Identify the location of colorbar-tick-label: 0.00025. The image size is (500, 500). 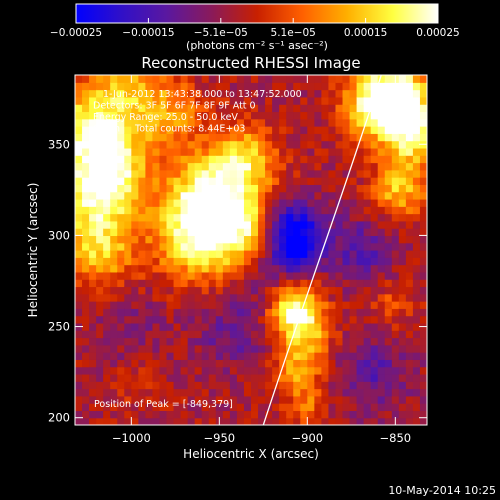
(437, 33).